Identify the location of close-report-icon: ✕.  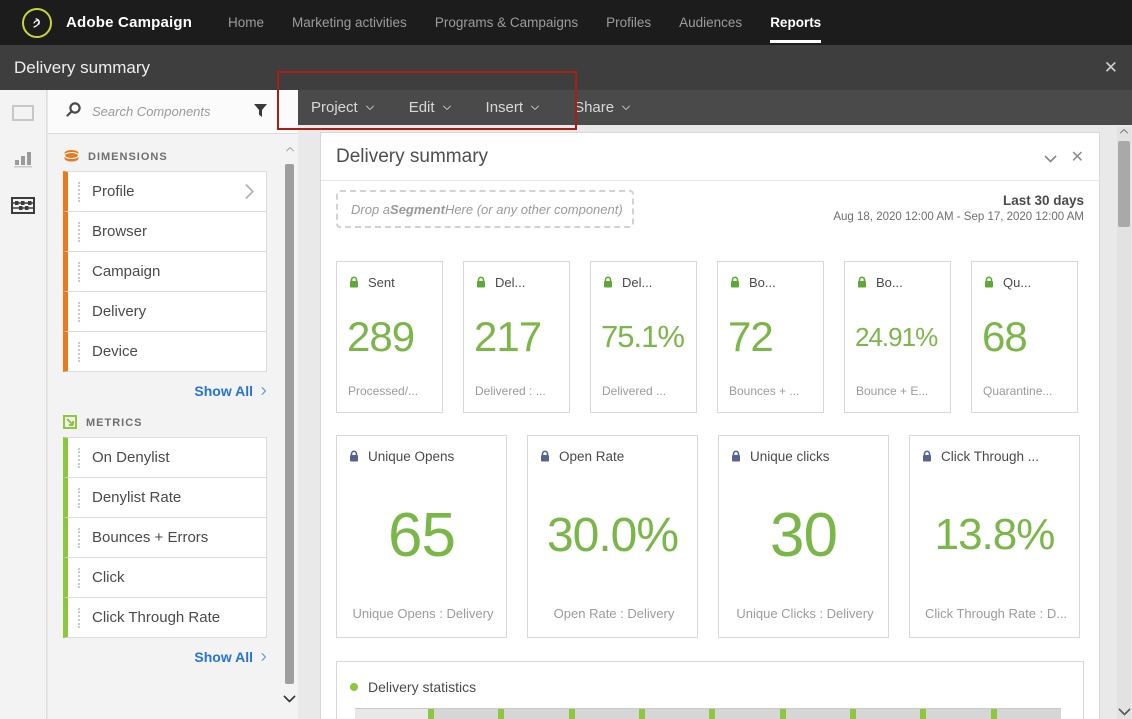
(1110, 67).